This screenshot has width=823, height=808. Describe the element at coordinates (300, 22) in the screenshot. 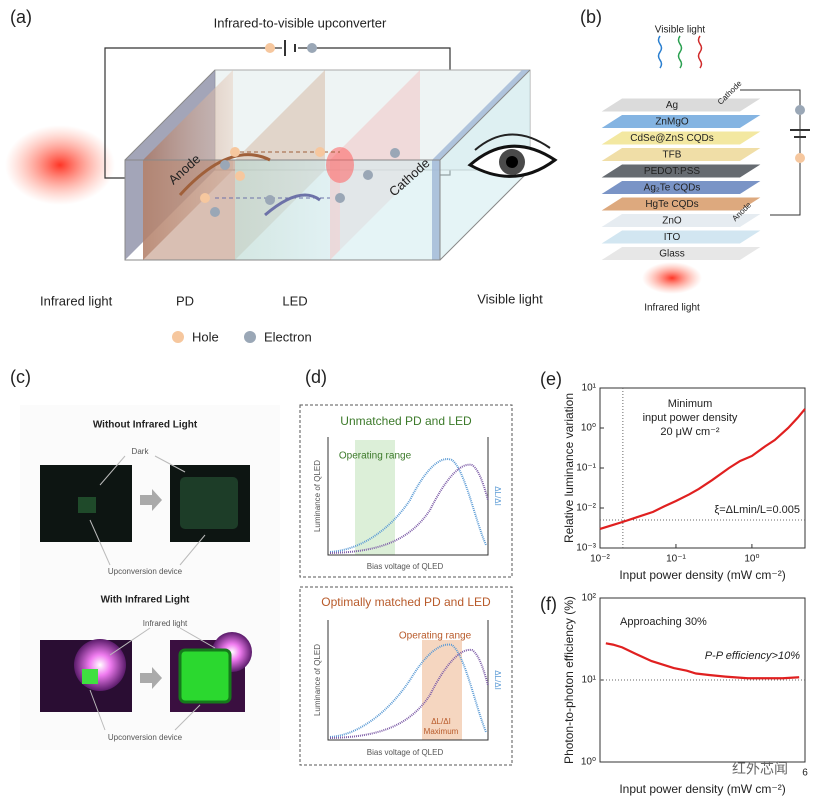

I see `title: Infrared-to-visible upconverter` at that location.